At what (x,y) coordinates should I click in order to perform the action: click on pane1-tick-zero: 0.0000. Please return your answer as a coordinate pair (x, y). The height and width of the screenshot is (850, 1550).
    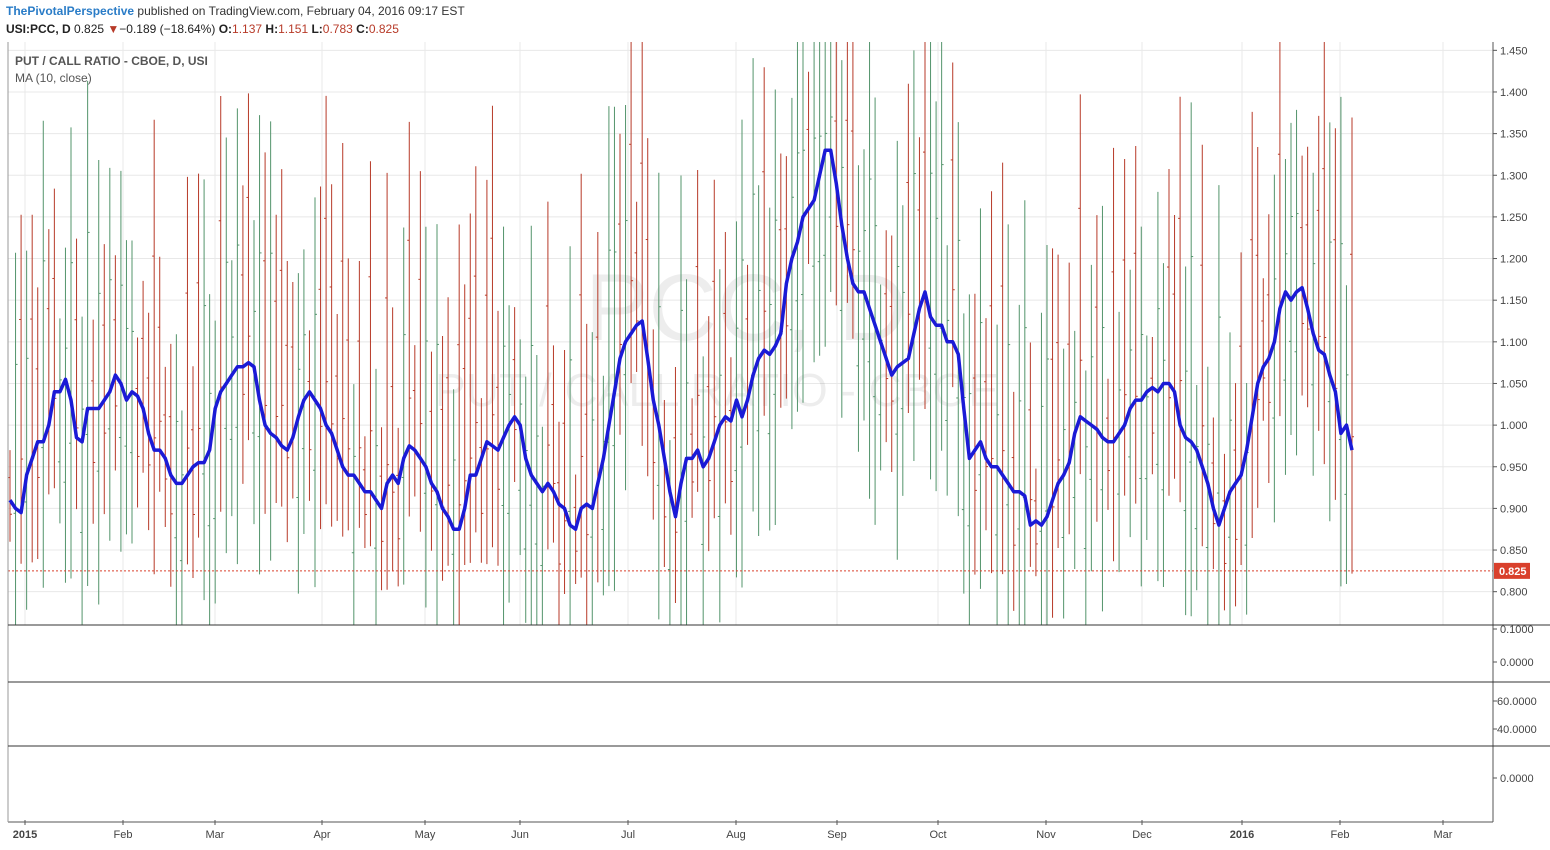
    Looking at the image, I should click on (1517, 663).